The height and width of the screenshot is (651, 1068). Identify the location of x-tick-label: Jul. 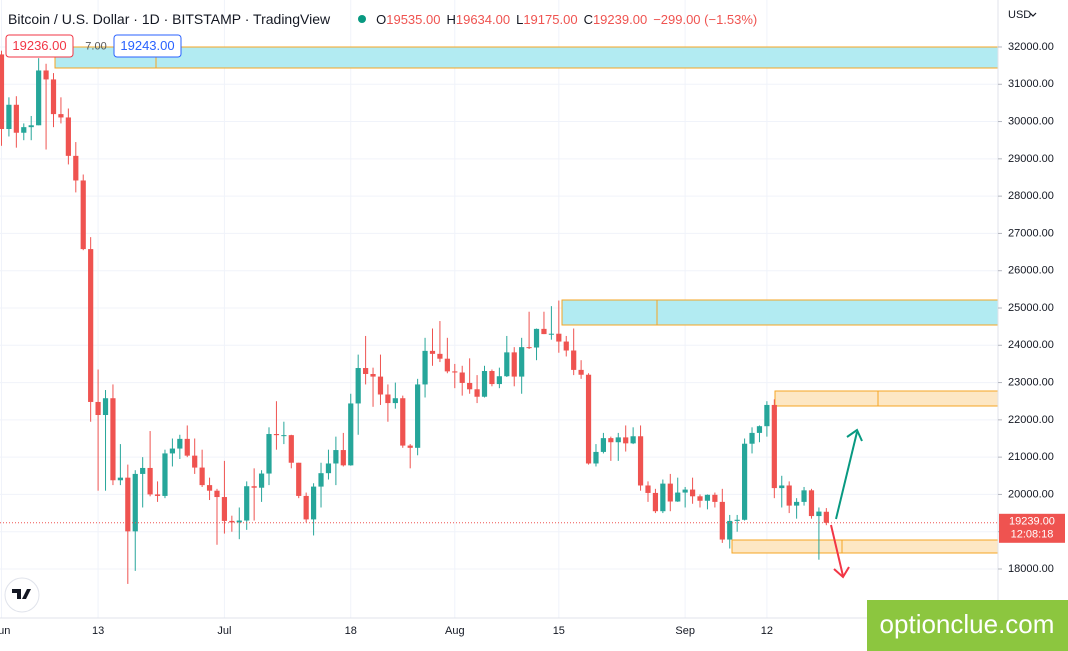
(224, 631).